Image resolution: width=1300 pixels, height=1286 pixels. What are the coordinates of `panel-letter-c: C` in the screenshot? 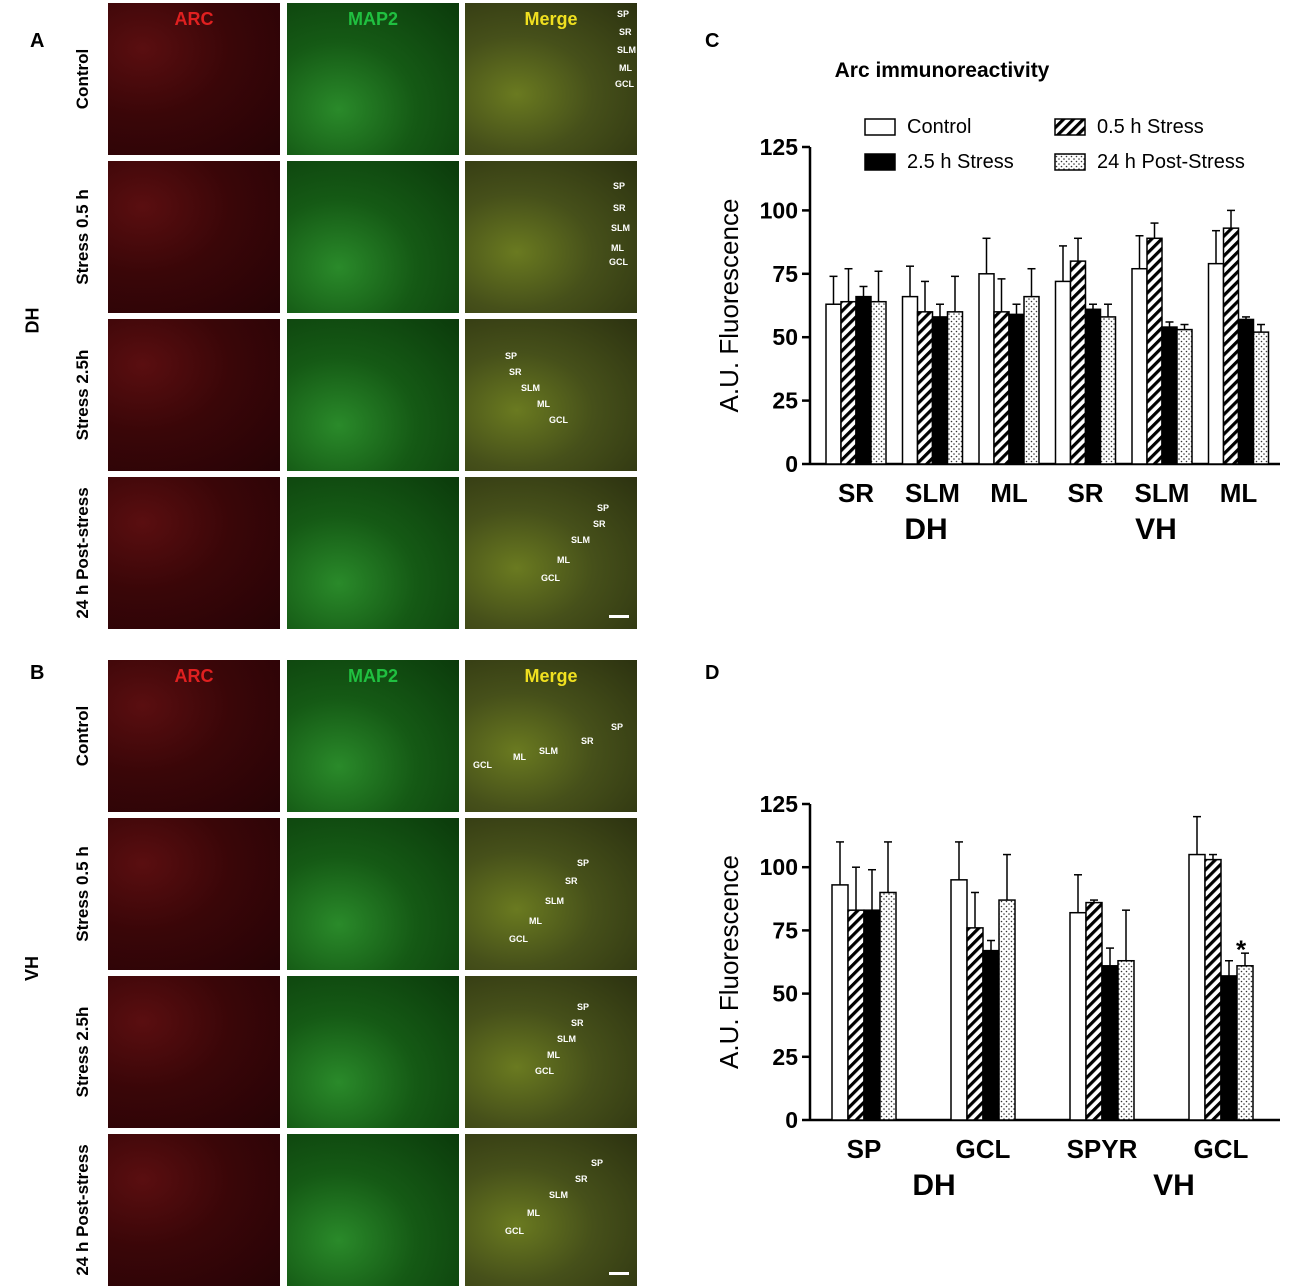 It's located at (712, 41).